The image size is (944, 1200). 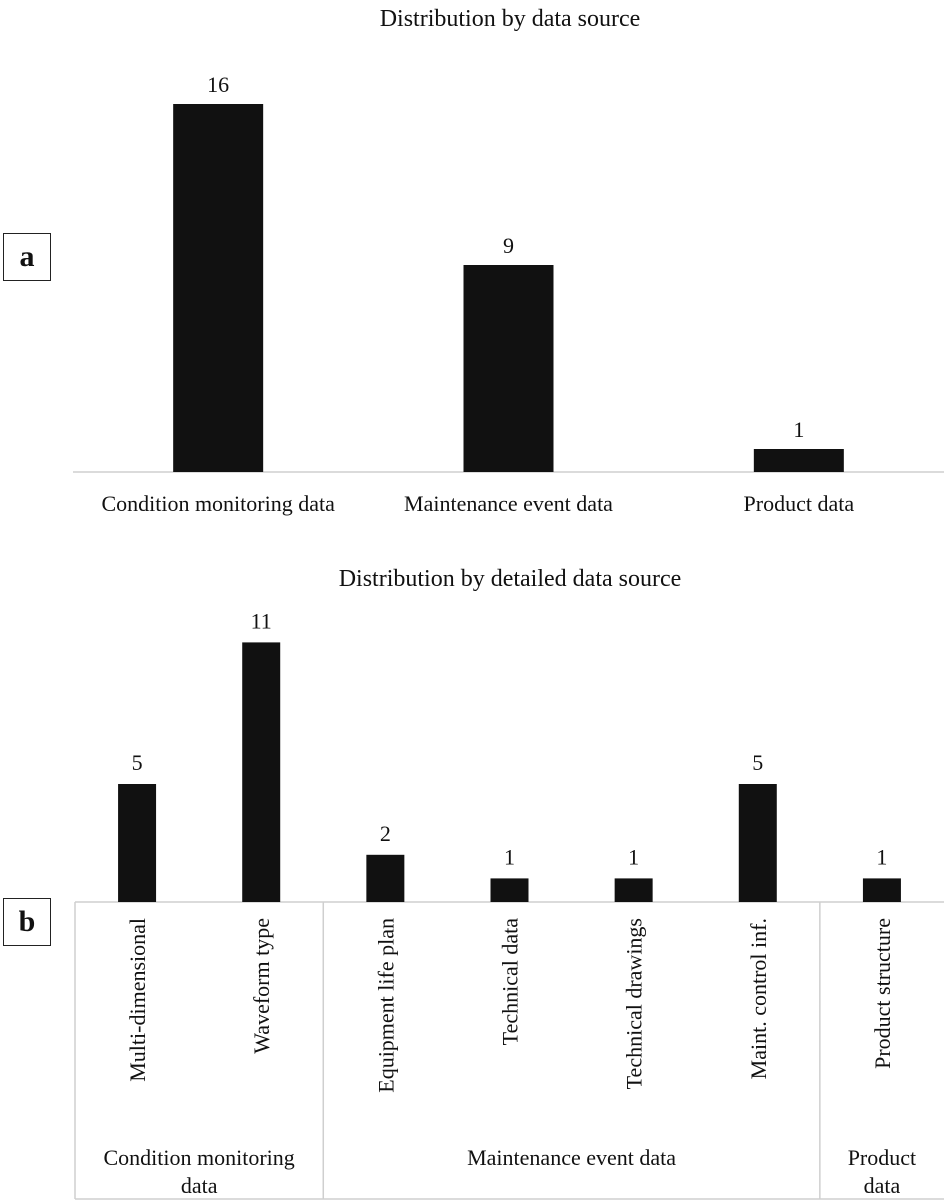 What do you see at coordinates (882, 1157) in the screenshot?
I see `chart-b-group-label: Product` at bounding box center [882, 1157].